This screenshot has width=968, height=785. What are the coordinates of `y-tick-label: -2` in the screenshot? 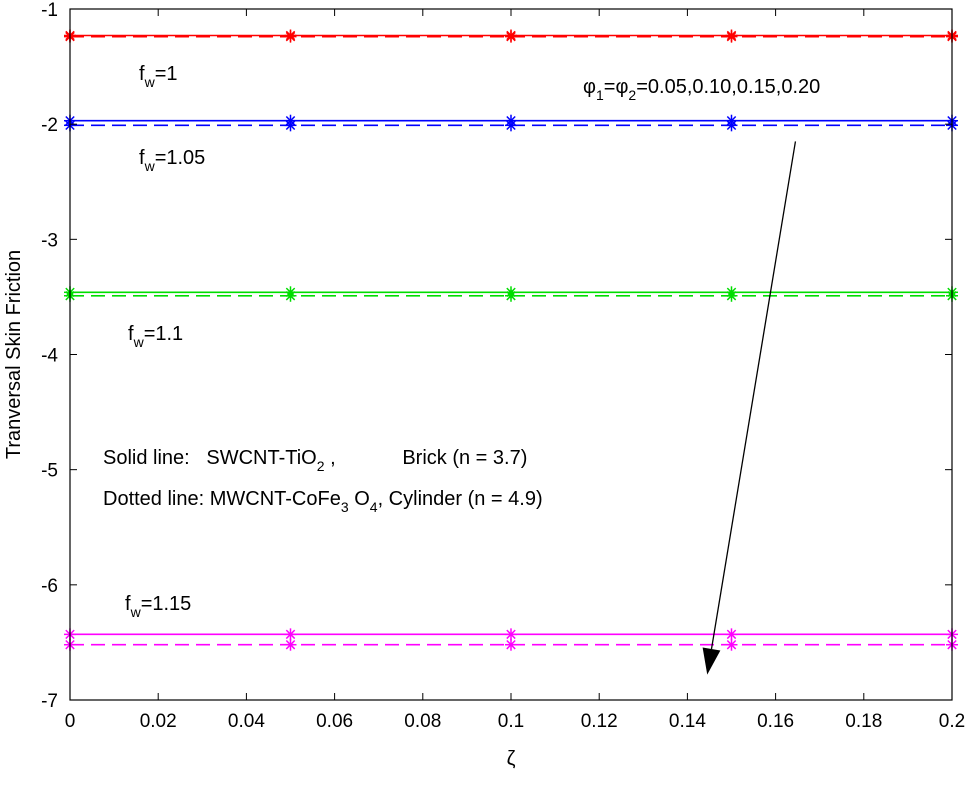 It's located at (49, 125).